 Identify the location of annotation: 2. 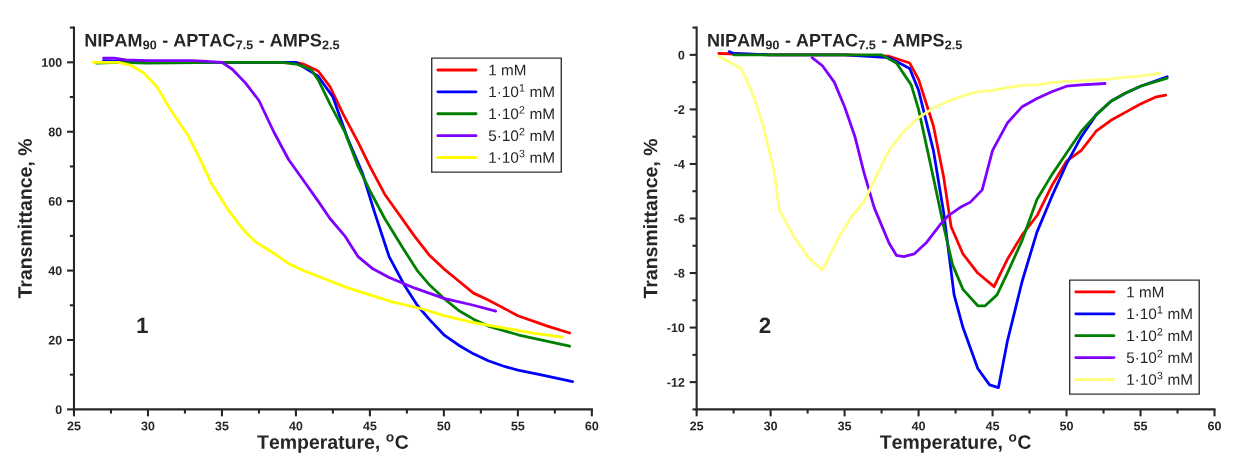
(765, 325).